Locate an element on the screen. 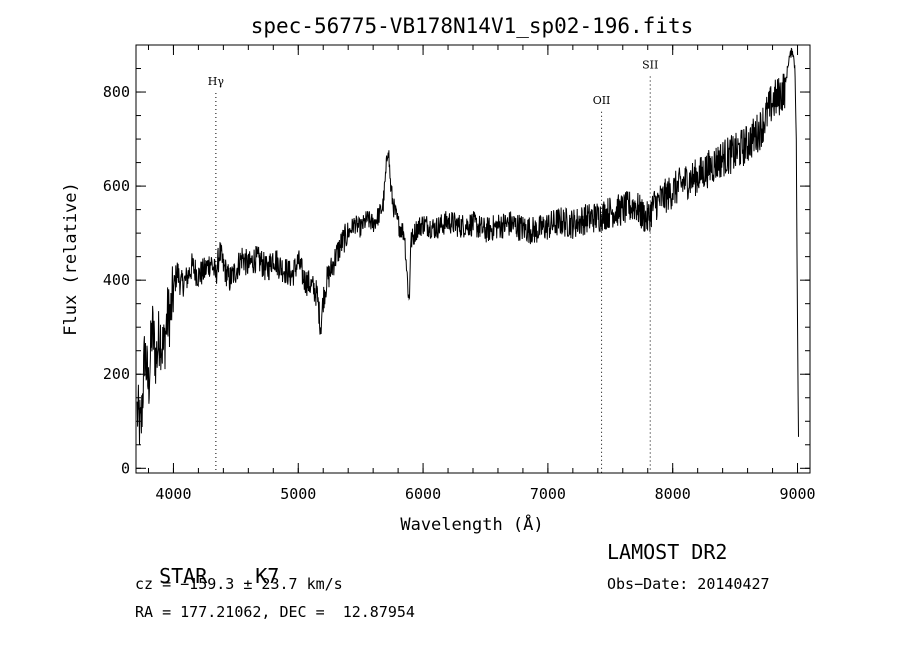  feature-label: SII is located at coordinates (650, 65).